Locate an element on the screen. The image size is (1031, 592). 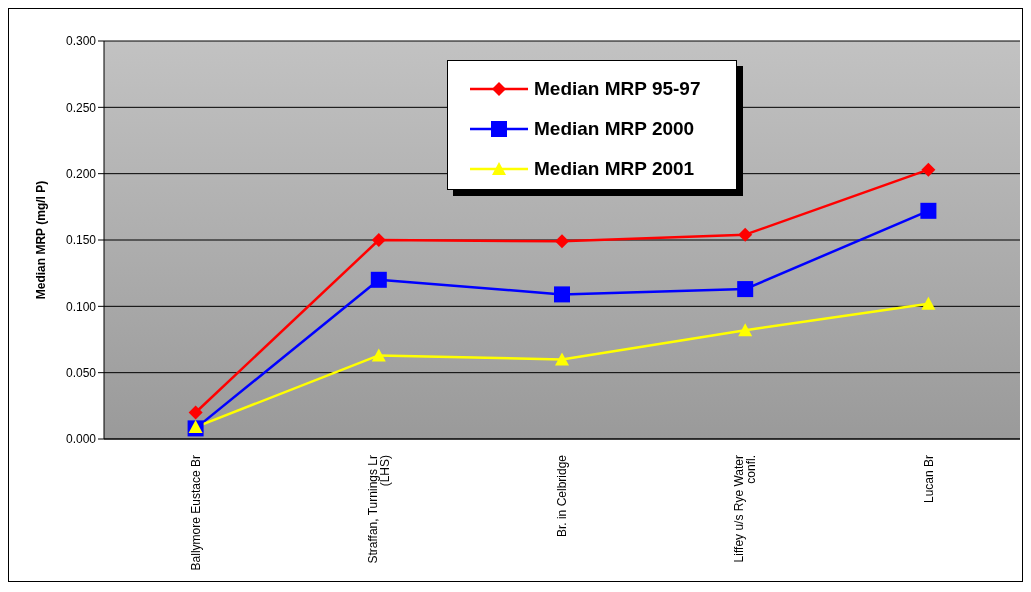
legend-label: Median MRP 2001 is located at coordinates (614, 169).